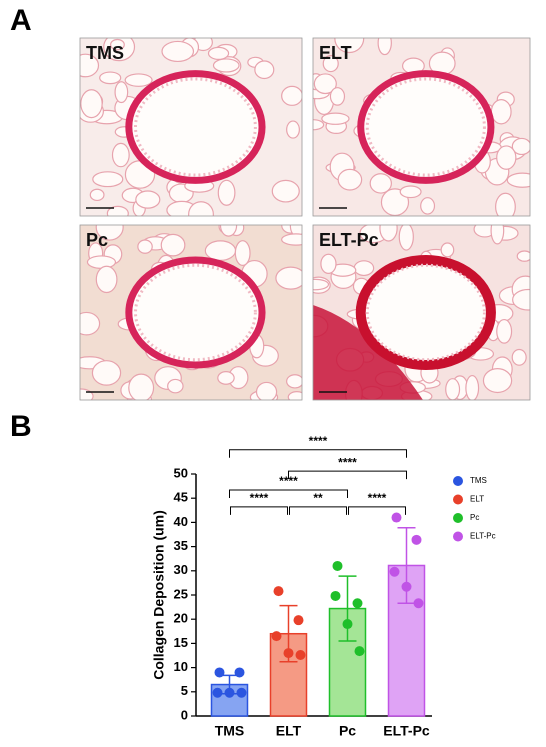  I want to click on y-tick-label: 50, so click(181, 472).